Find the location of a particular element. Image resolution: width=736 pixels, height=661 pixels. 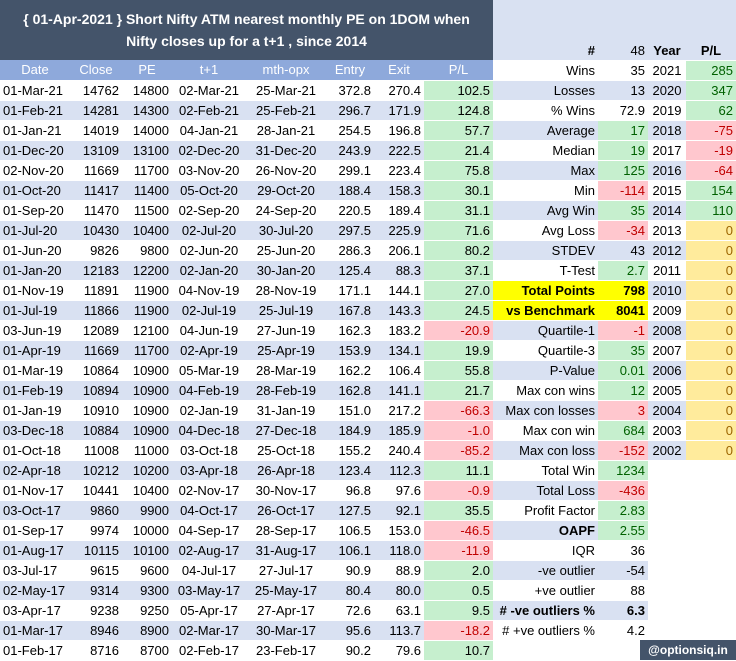

trade-cell-pe: 10200 is located at coordinates (147, 470).